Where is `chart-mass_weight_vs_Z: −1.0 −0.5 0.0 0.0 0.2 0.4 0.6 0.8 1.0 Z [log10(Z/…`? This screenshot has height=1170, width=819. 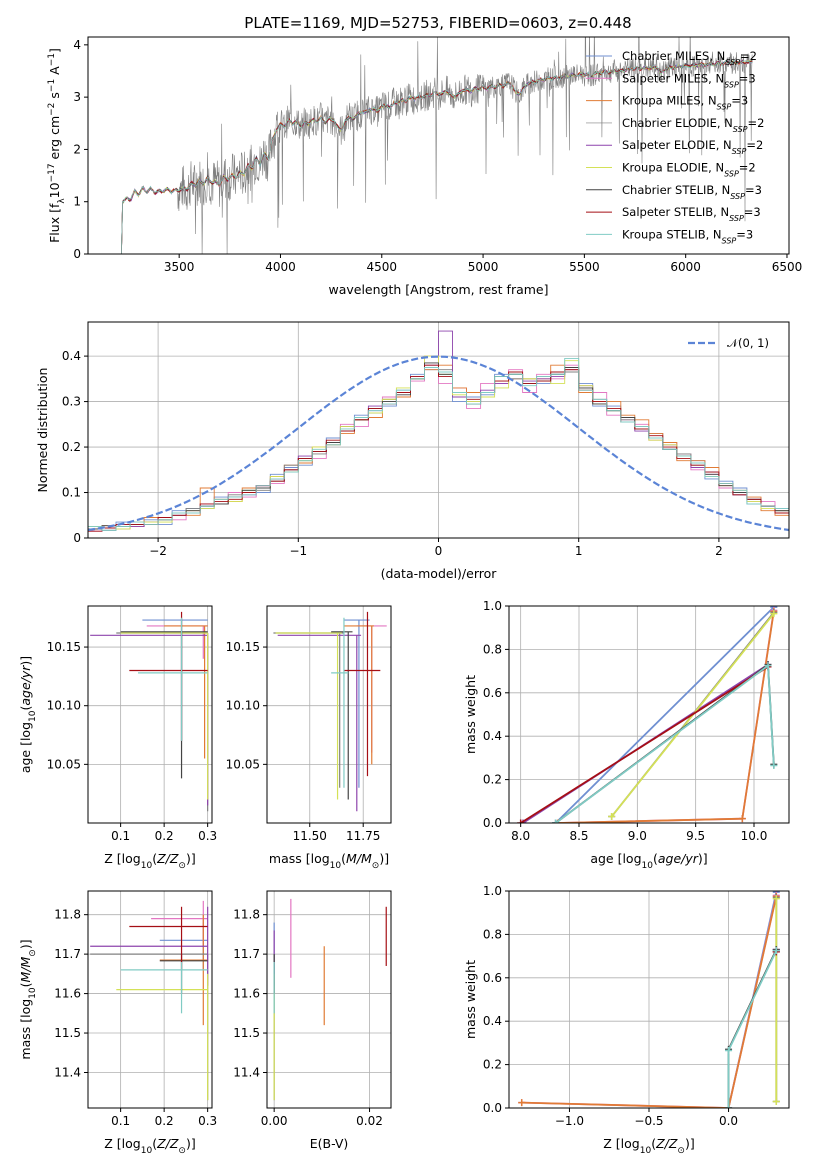 chart-mass_weight_vs_Z: −1.0 −0.5 0.0 0.0 0.2 0.4 0.6 0.8 1.0 Z [log10(Z/… is located at coordinates (626, 1020).